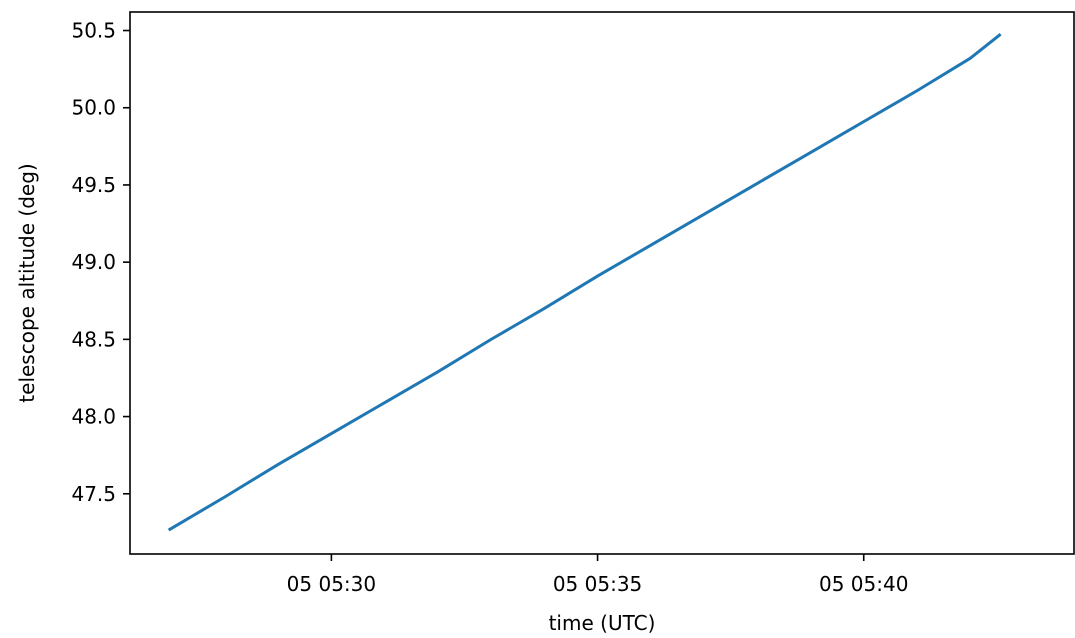 Image resolution: width=1075 pixels, height=638 pixels. I want to click on y-tick-label: 50.0, so click(93, 108).